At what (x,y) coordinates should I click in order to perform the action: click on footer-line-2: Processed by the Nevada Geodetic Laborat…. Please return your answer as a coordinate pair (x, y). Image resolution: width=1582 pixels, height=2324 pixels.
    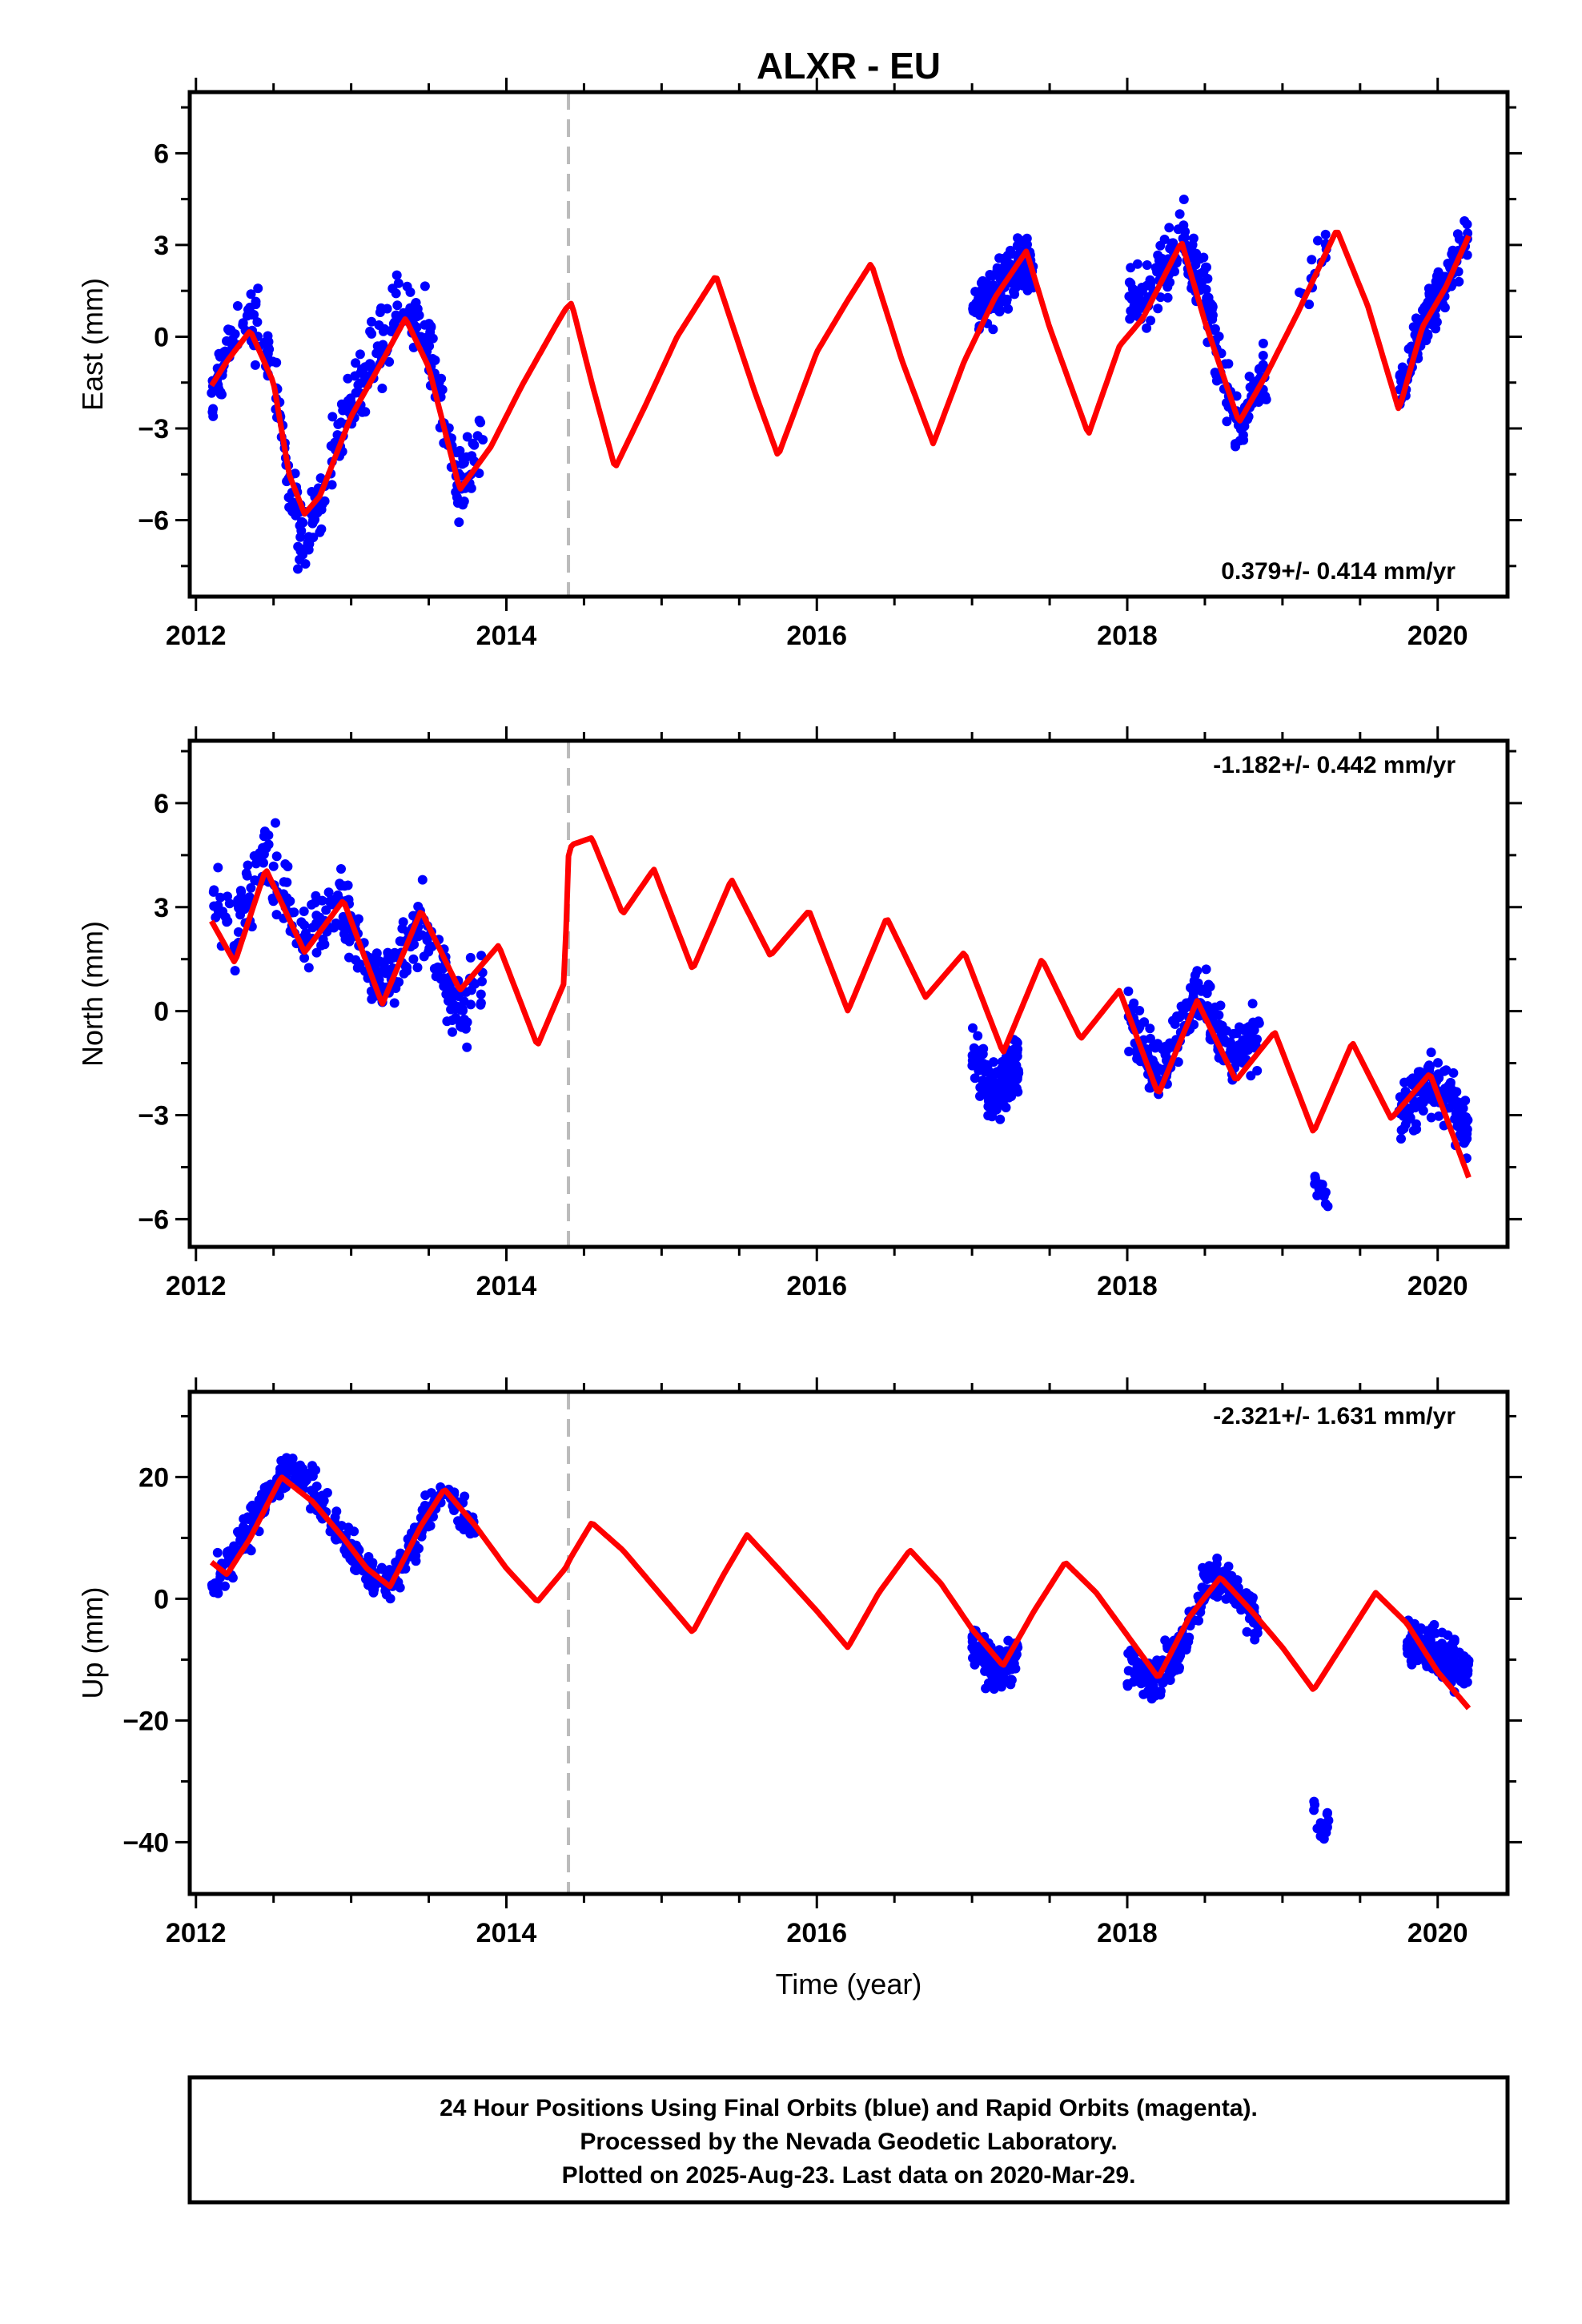
    Looking at the image, I should click on (848, 2142).